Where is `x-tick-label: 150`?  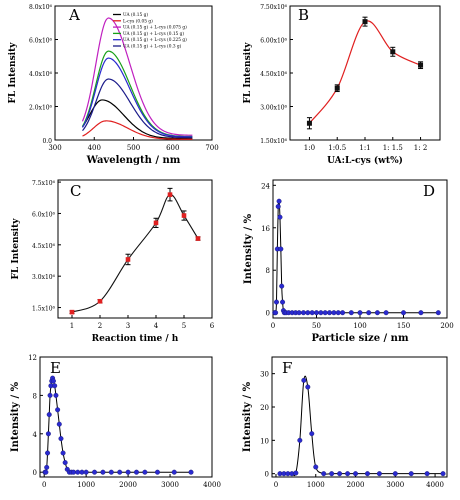 x-tick-label: 150 is located at coordinates (403, 326).